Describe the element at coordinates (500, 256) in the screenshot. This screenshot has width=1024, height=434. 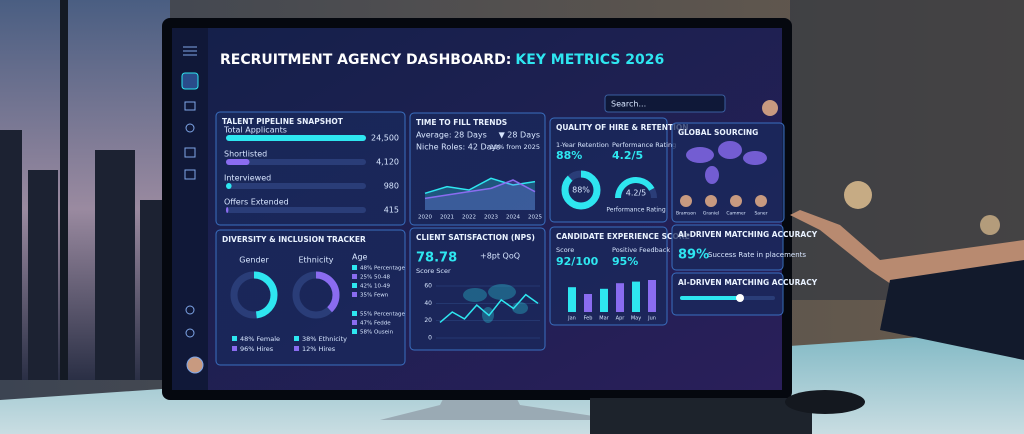
I see `nps-change: +8pt QoQ` at that location.